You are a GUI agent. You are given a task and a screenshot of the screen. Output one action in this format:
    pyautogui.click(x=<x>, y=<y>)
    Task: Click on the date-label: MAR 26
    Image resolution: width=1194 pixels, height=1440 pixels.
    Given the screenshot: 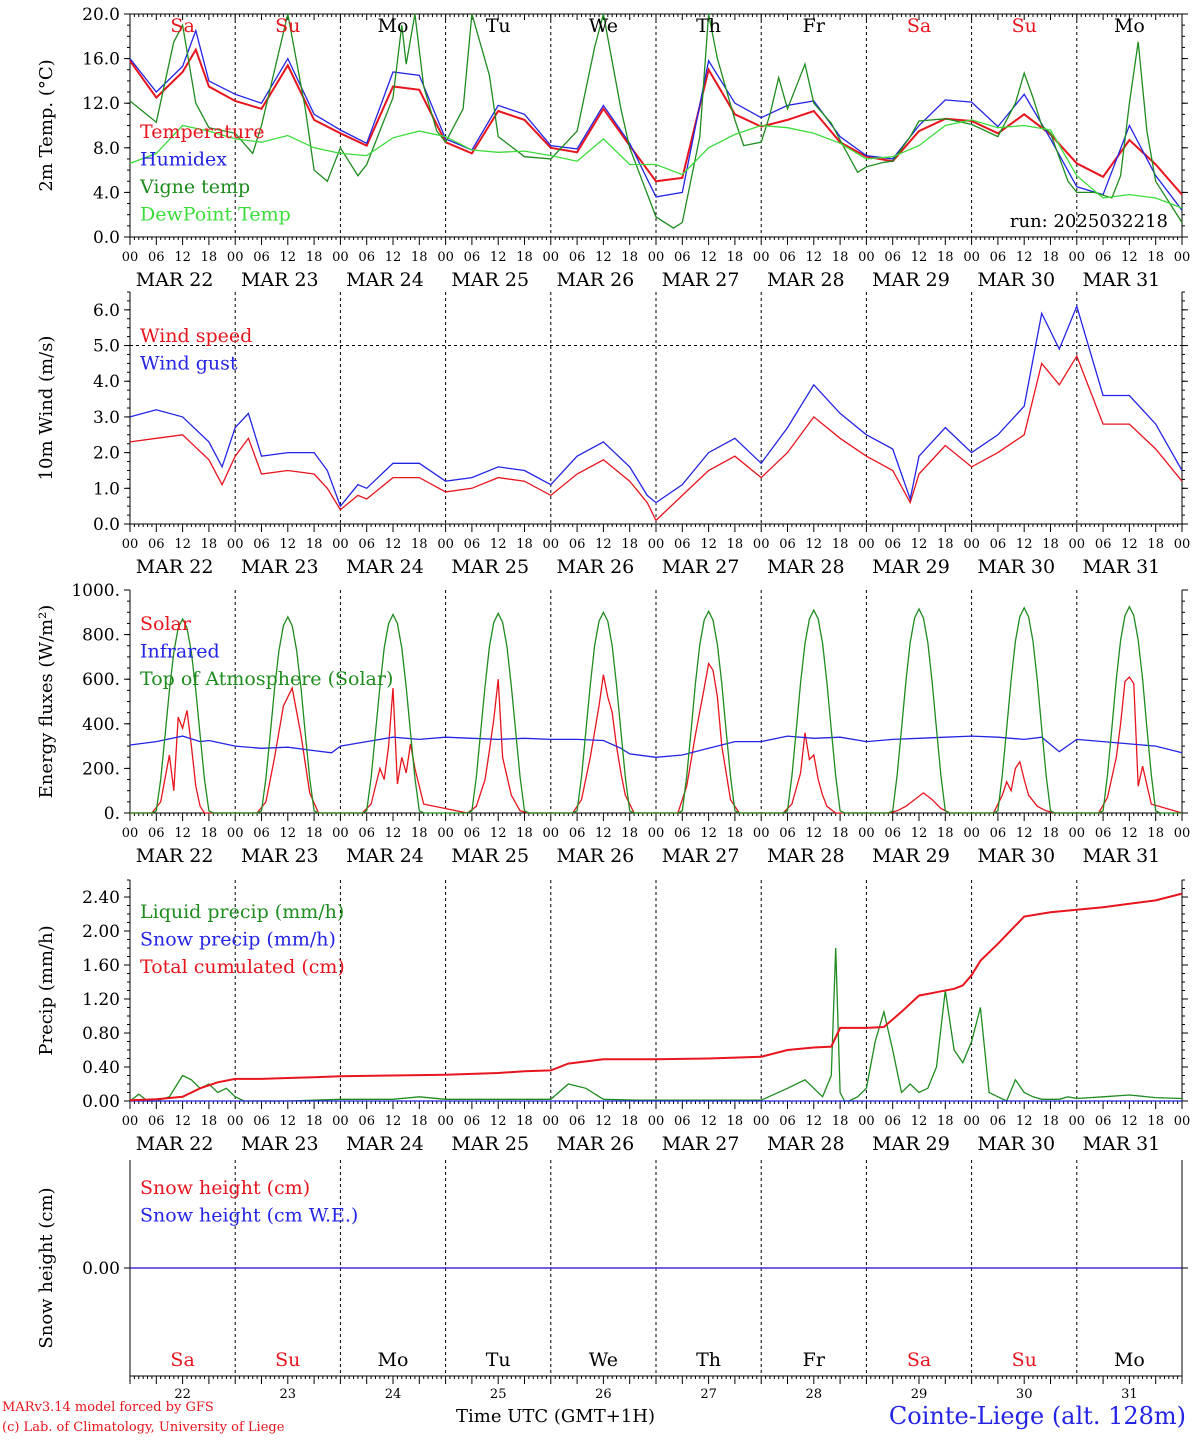 What is the action you would take?
    pyautogui.click(x=596, y=856)
    